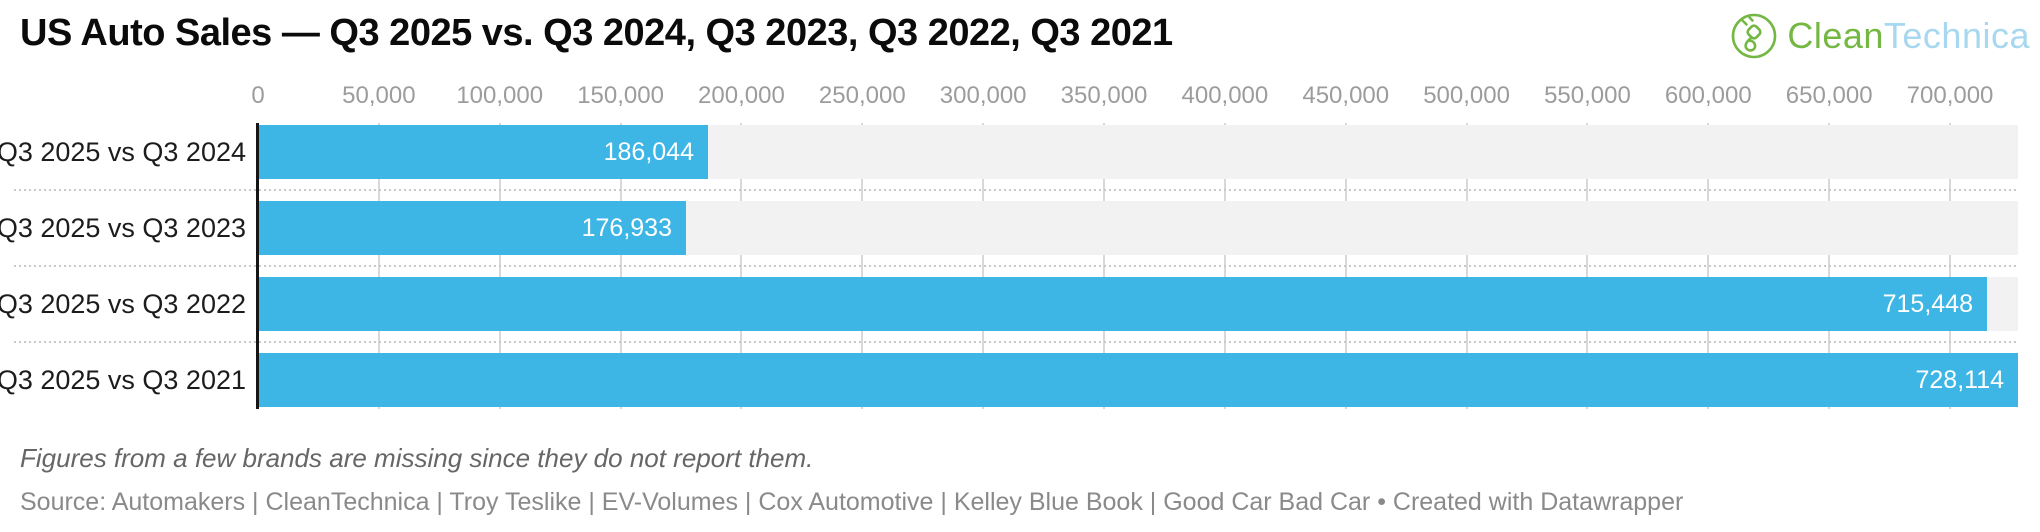 The width and height of the screenshot is (2040, 532). Describe the element at coordinates (123, 303) in the screenshot. I see `row-category-label: Q3 2025 vs Q3 2022` at that location.